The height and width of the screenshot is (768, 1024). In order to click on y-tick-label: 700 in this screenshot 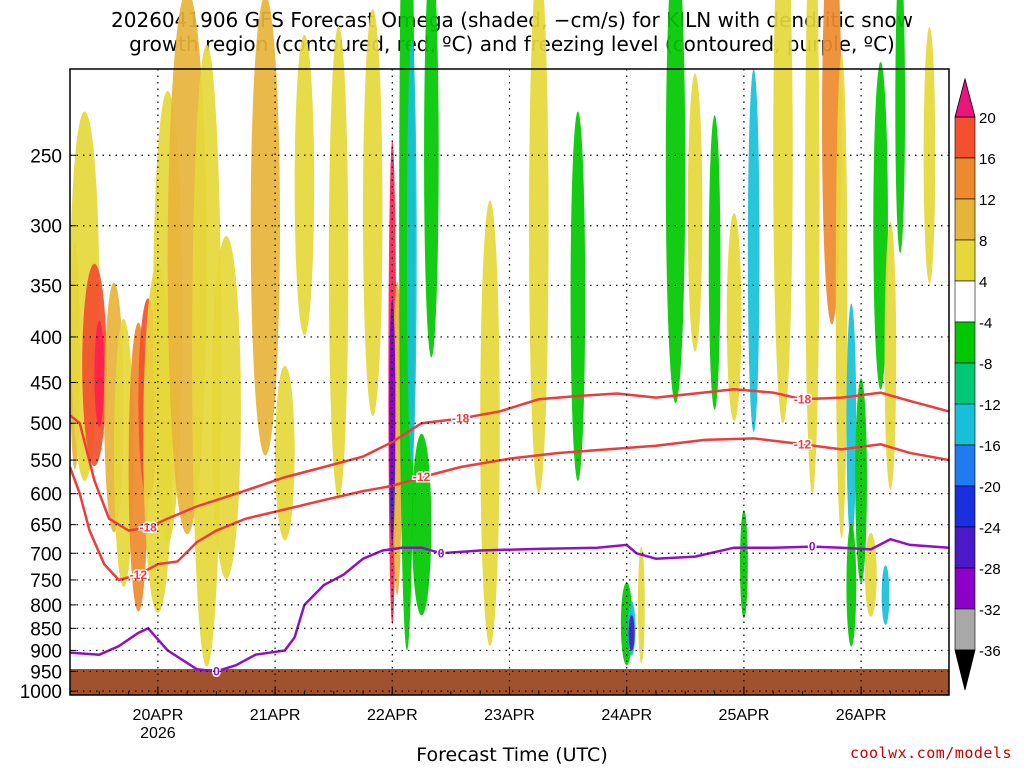, I will do `click(46, 554)`.